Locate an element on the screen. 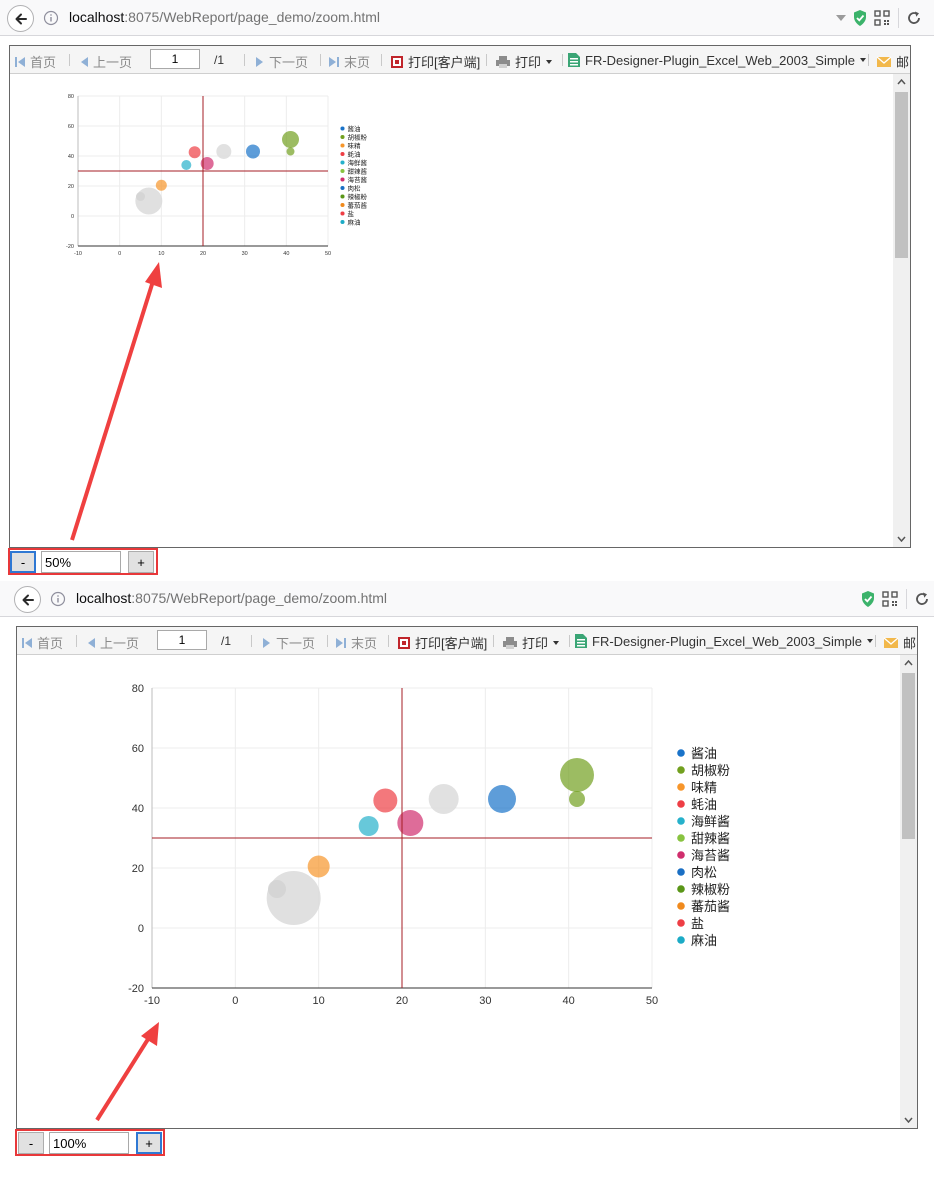 The width and height of the screenshot is (934, 1183). total-pages: /1 is located at coordinates (219, 60).